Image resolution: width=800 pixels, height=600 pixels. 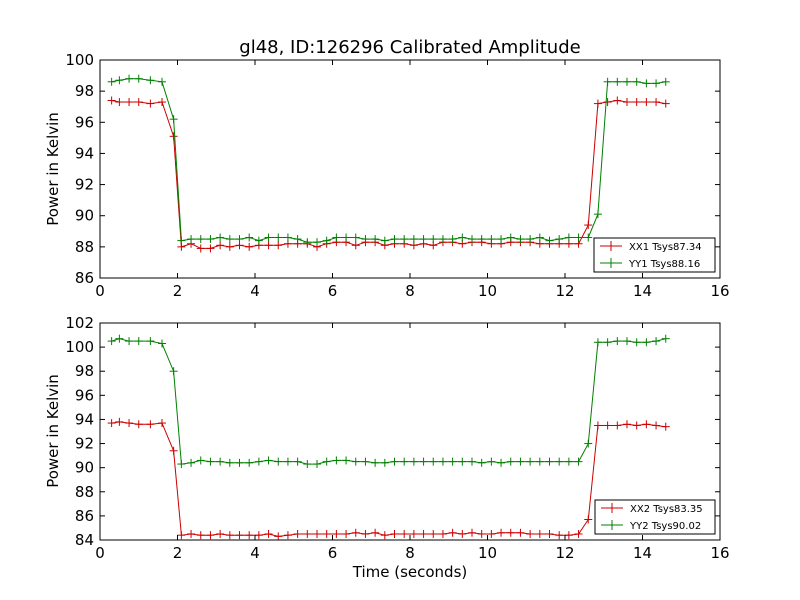 I want to click on top-x-tick-label: 0, so click(x=100, y=291).